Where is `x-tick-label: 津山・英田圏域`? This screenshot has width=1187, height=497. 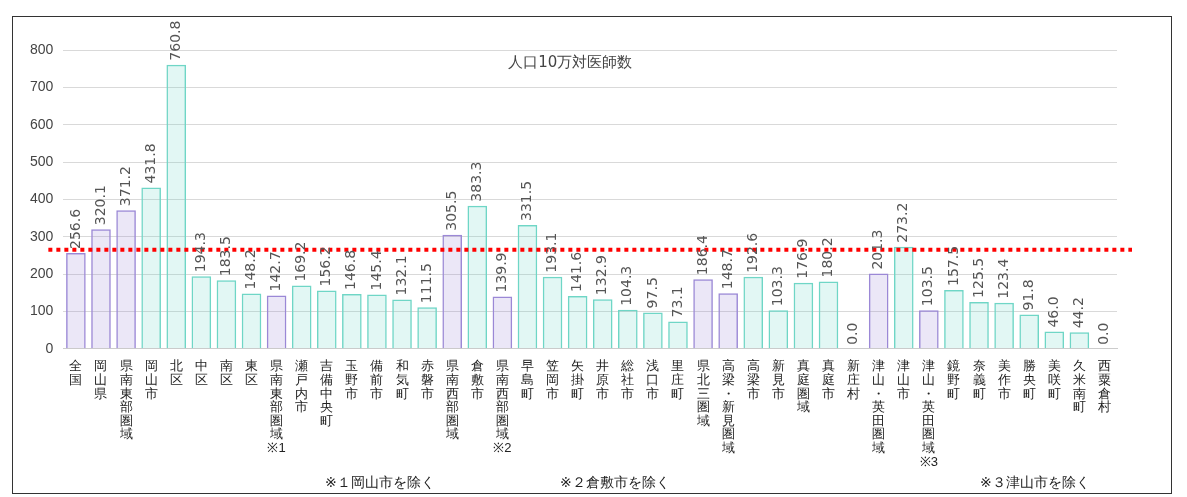 x-tick-label: 津山・英田圏域 is located at coordinates (878, 407).